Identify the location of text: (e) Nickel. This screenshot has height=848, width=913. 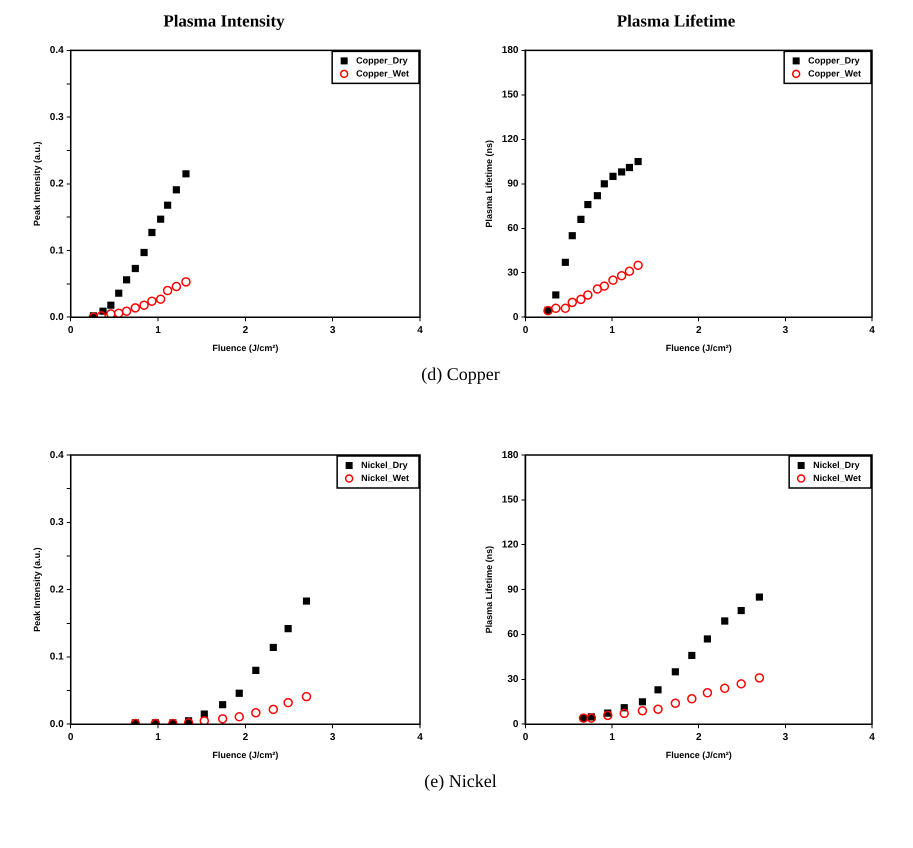
(460, 781).